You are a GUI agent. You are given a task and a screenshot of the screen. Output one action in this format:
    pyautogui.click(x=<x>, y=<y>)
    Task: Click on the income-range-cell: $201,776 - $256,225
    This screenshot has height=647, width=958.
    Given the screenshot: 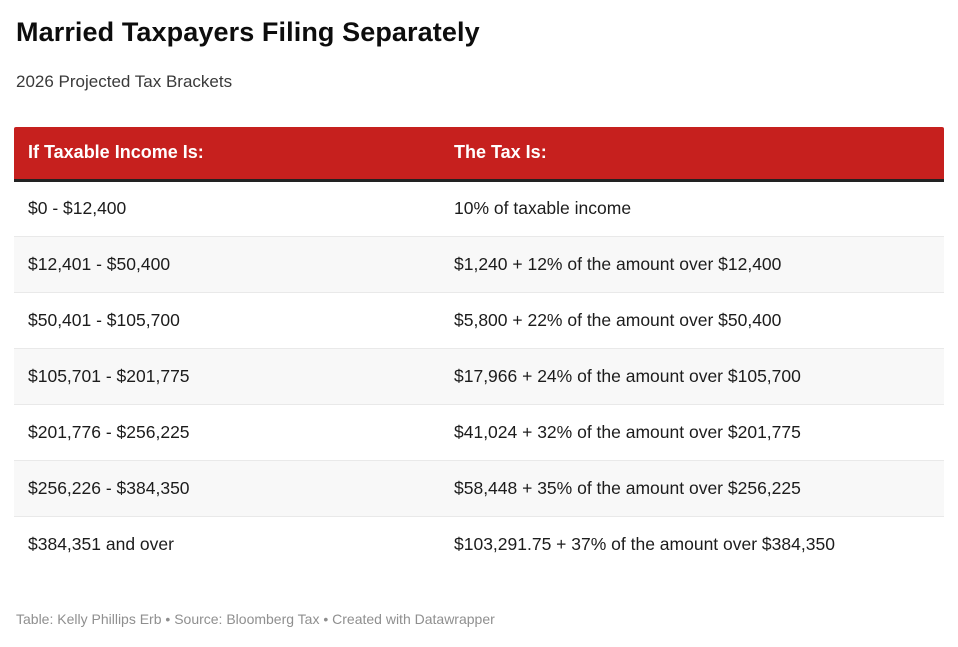 What is the action you would take?
    pyautogui.click(x=227, y=431)
    